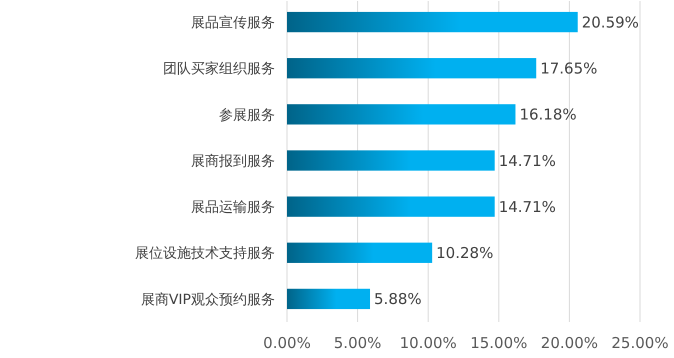 The image size is (674, 358). Describe the element at coordinates (207, 300) in the screenshot. I see `y-tick-label: 展商VIP观众预约服务` at that location.